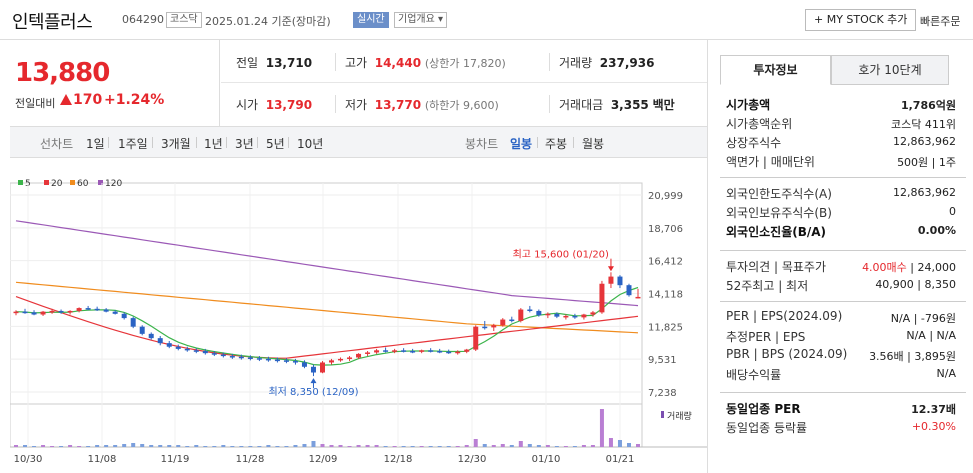  I want to click on tab-orderbook-10: 호가 10단계, so click(890, 70).